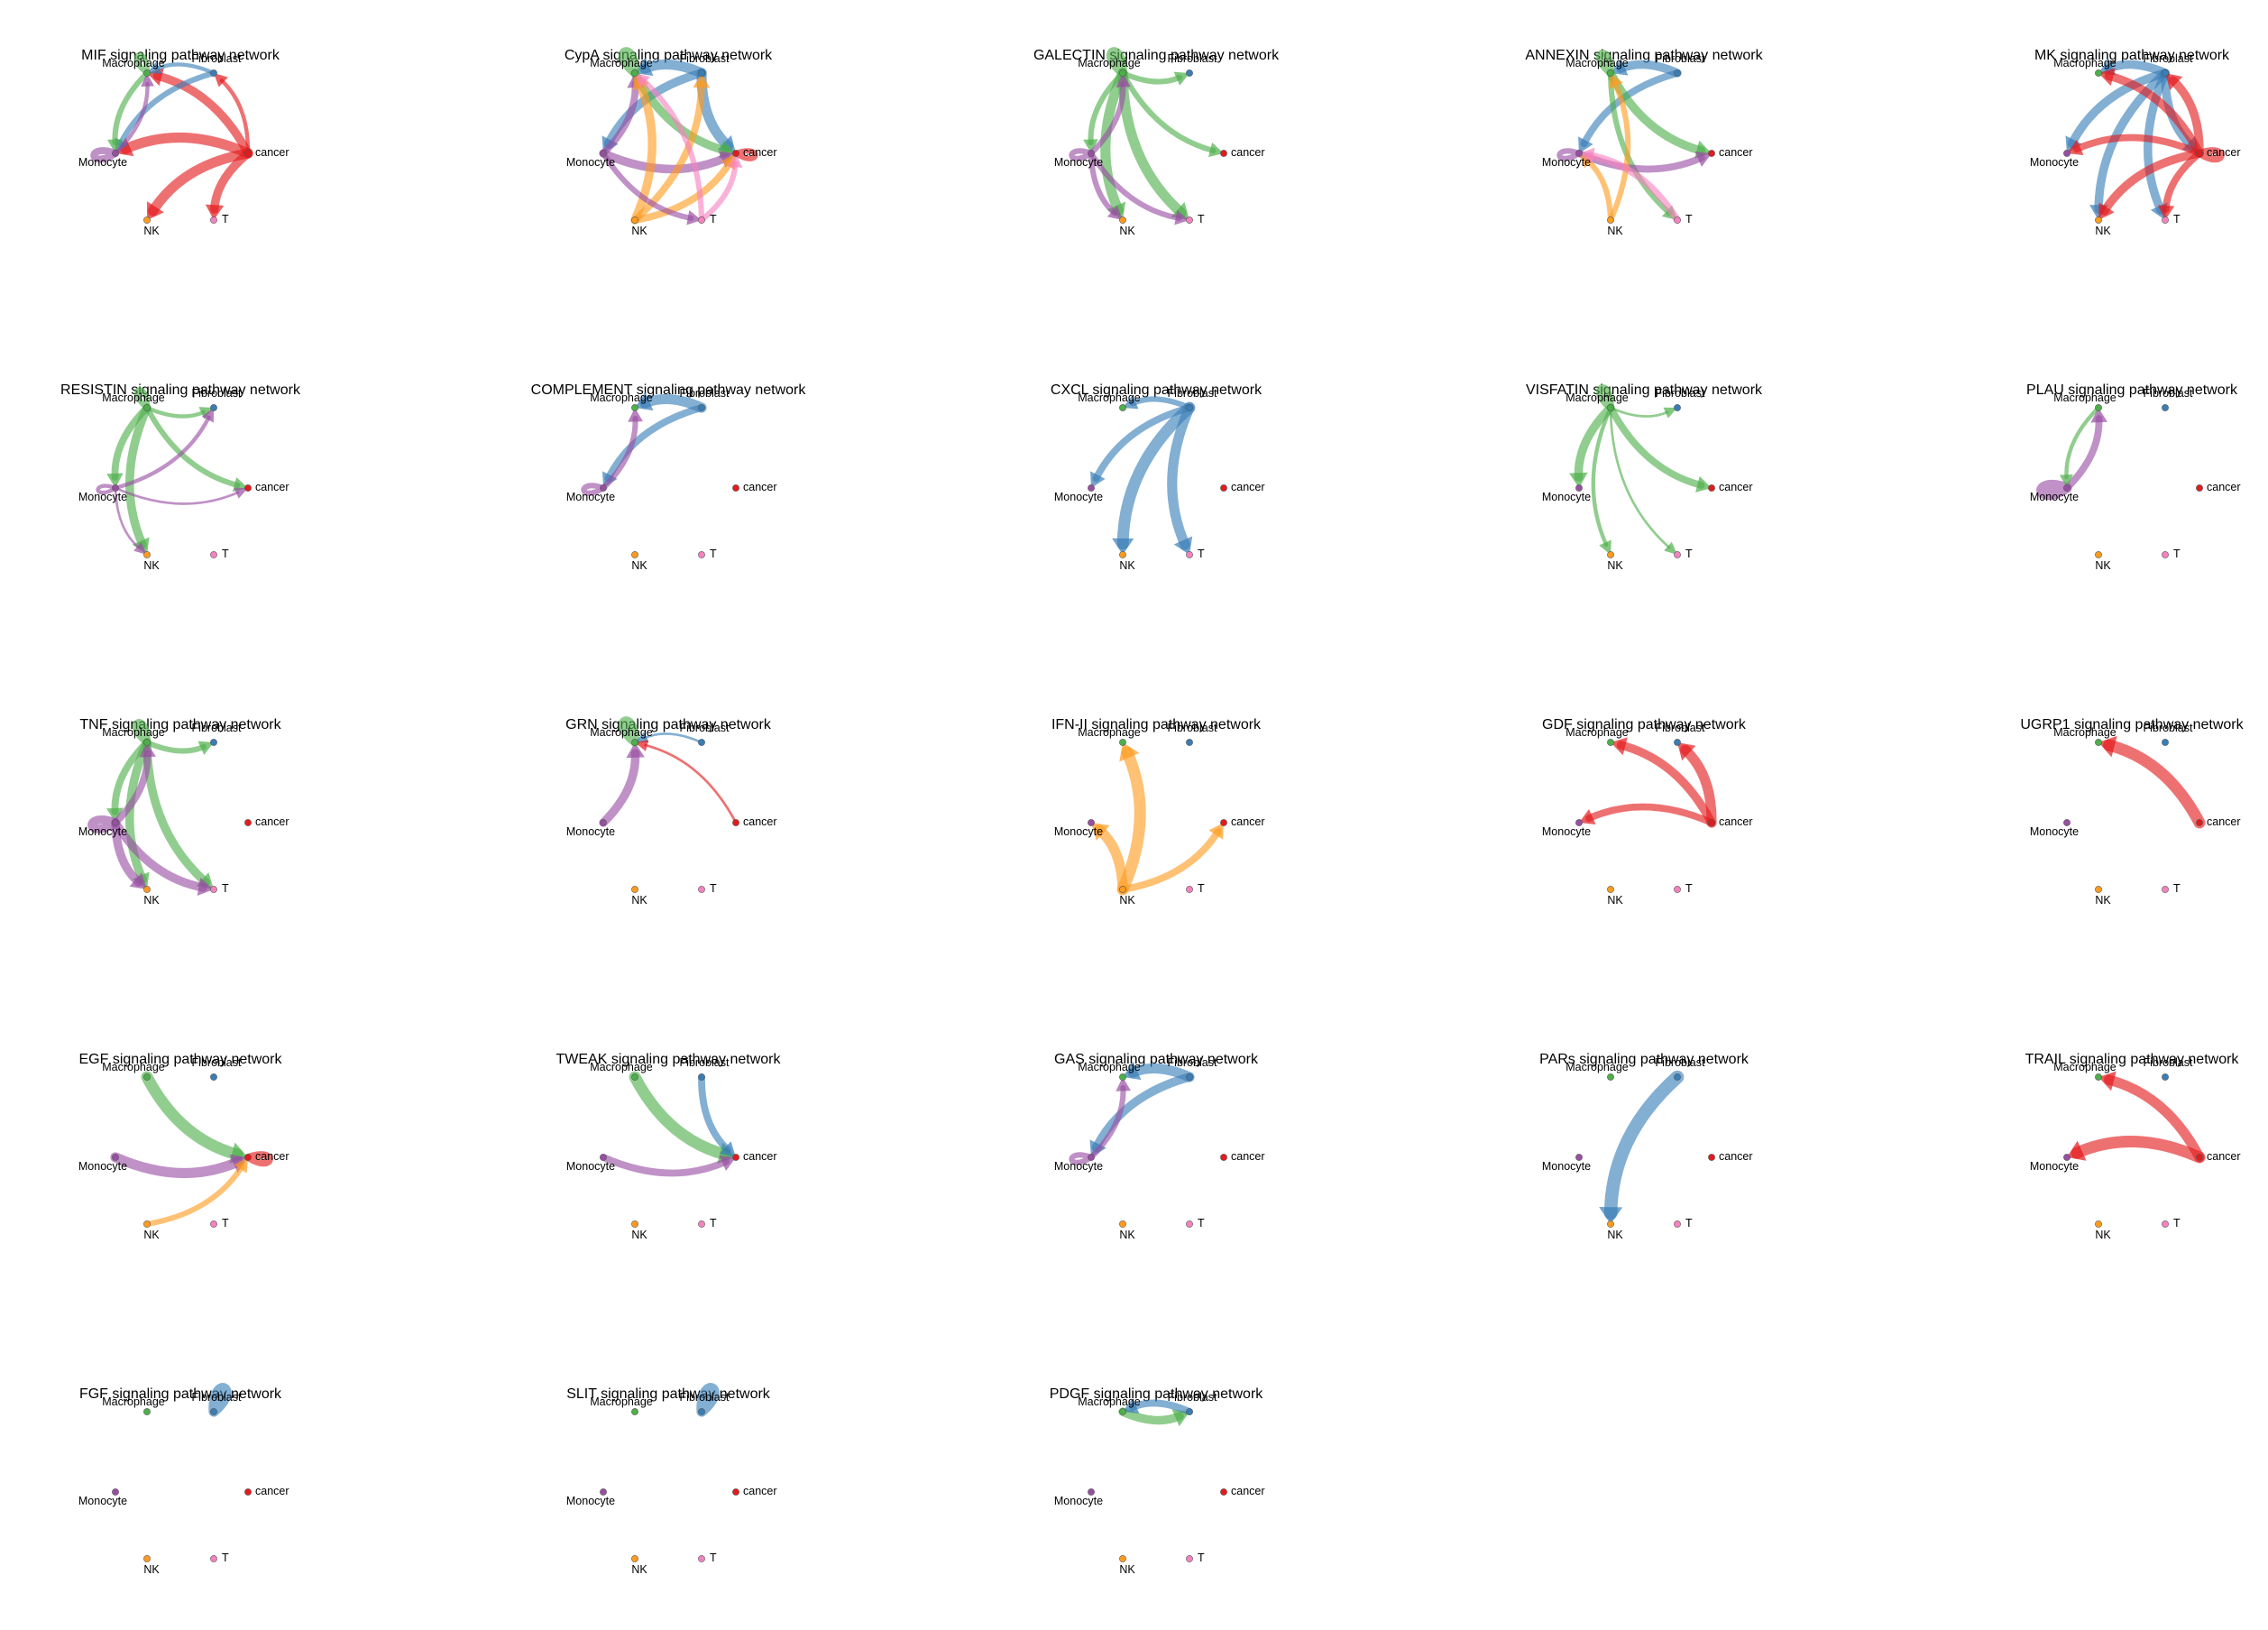  Describe the element at coordinates (131, 443) in the screenshot. I see `edge-macrophage-to-monocyte` at that location.